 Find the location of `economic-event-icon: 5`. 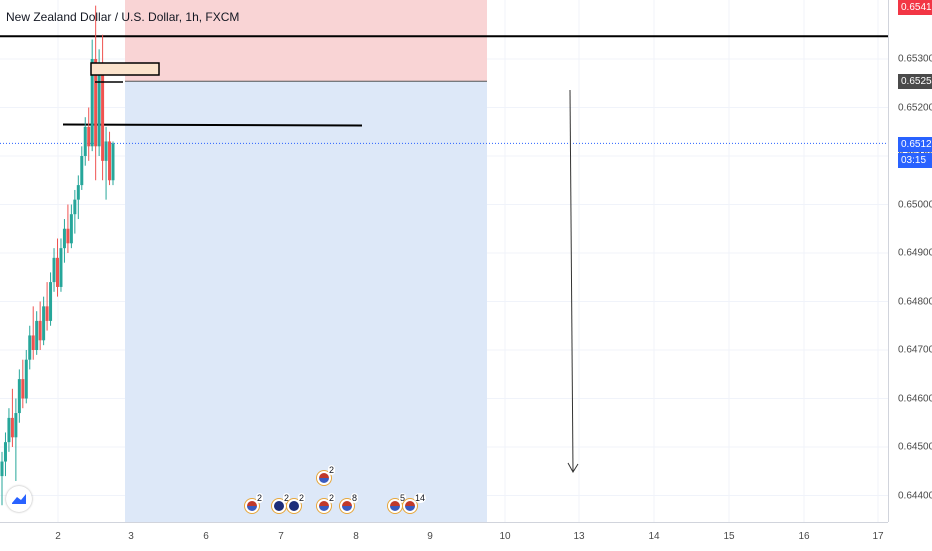

economic-event-icon: 5 is located at coordinates (397, 503).